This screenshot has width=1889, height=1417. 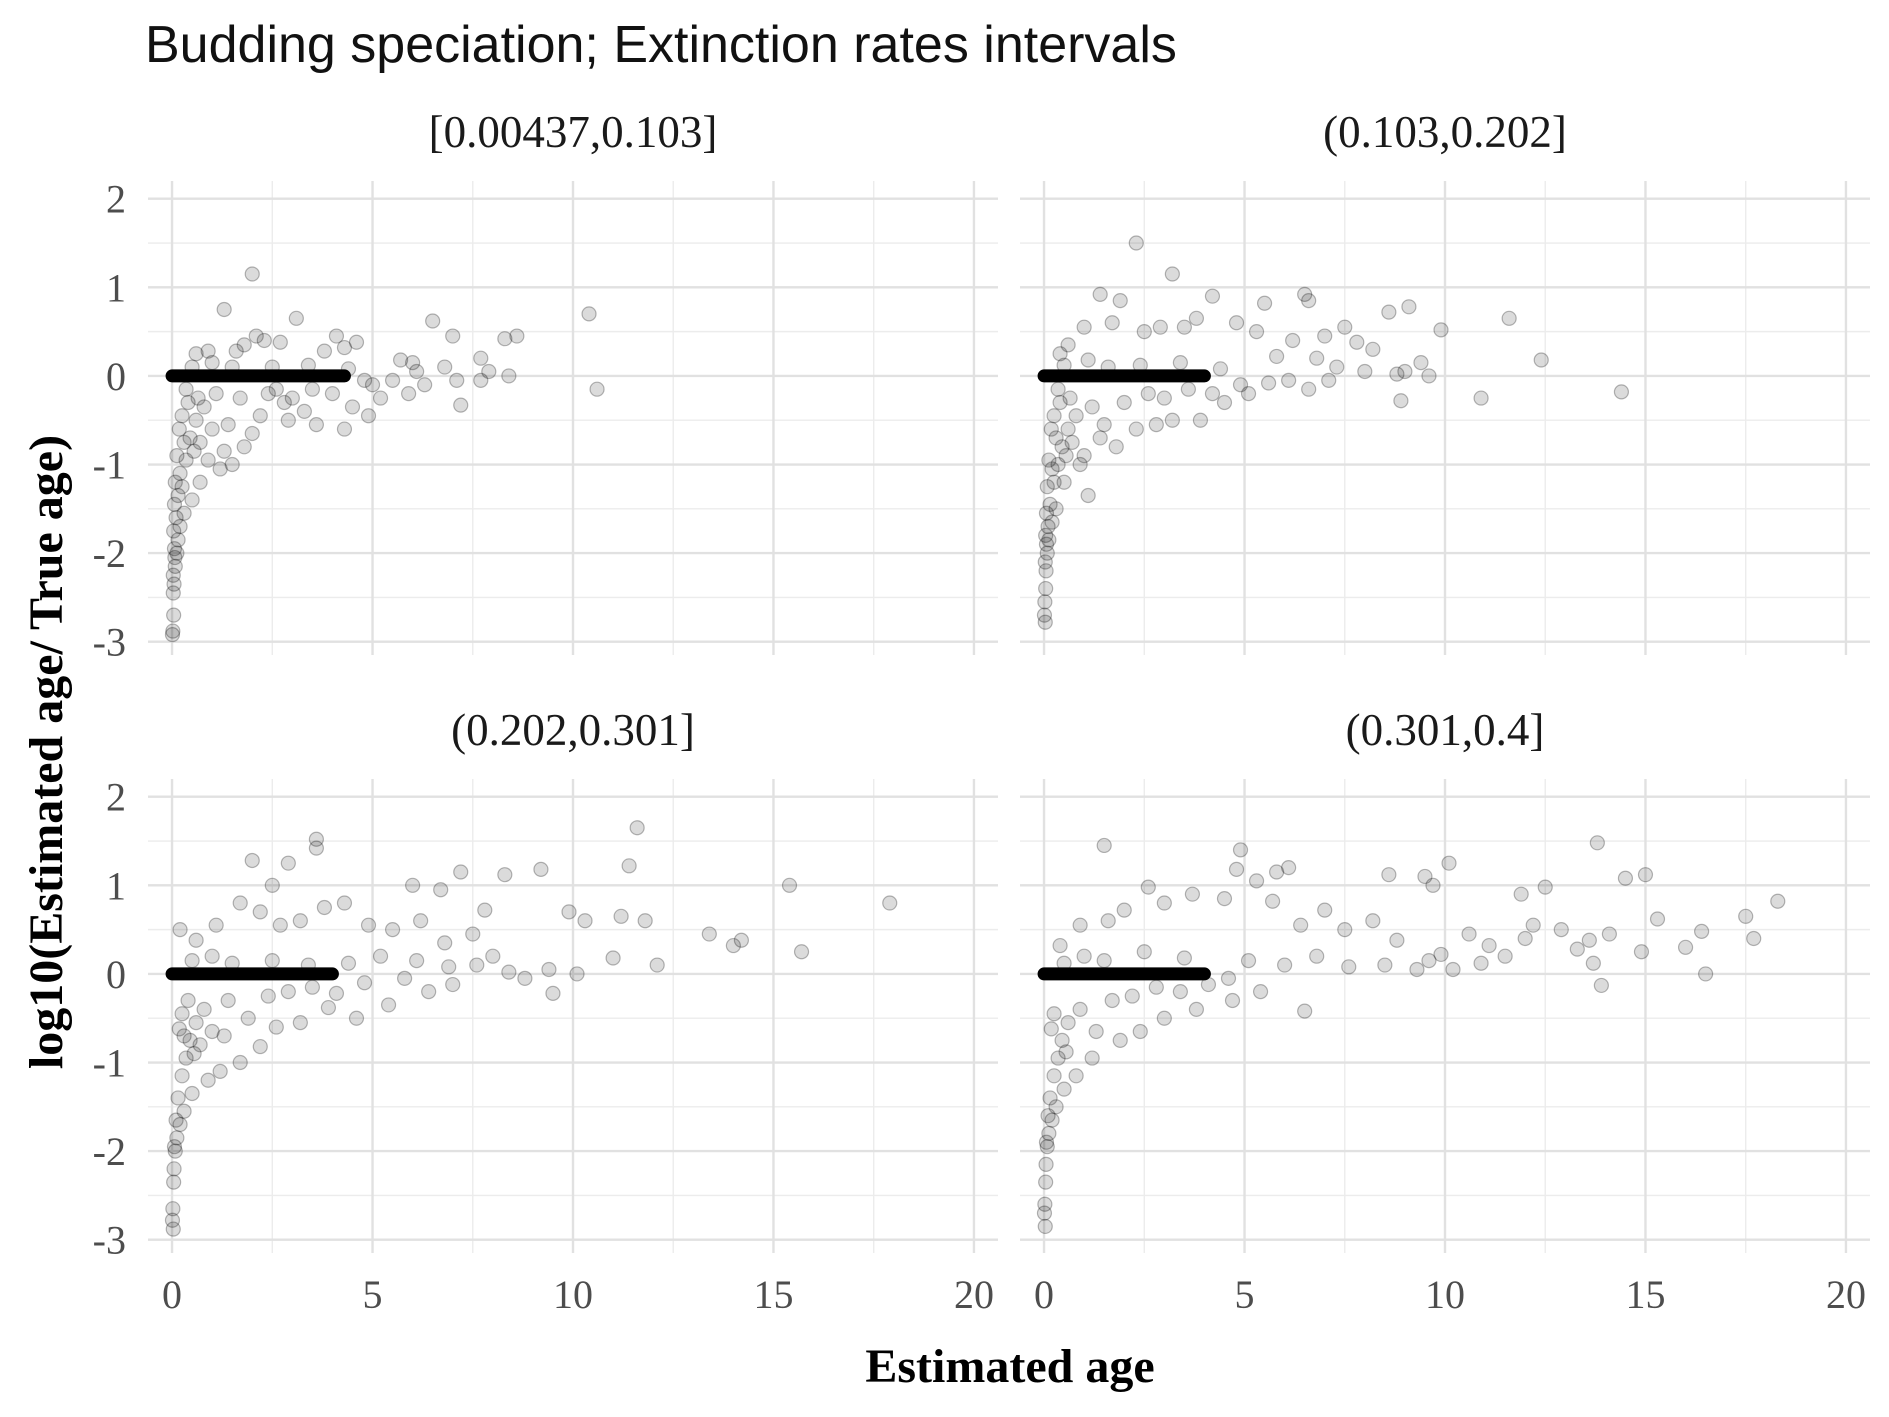 I want to click on x-tick-label: 15, so click(x=1645, y=1294).